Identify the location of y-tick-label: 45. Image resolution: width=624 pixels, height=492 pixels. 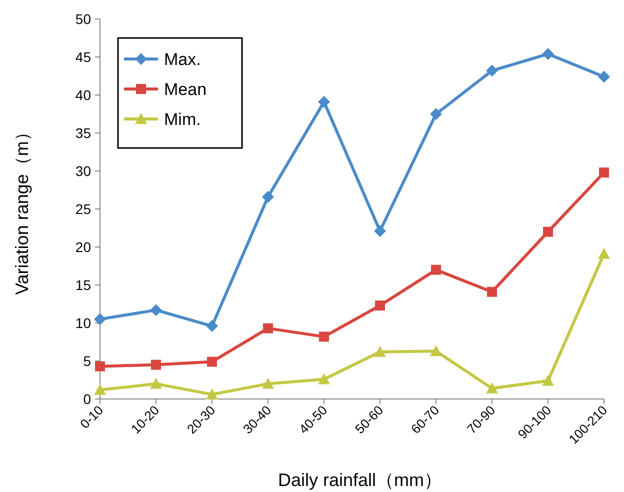
(83, 57).